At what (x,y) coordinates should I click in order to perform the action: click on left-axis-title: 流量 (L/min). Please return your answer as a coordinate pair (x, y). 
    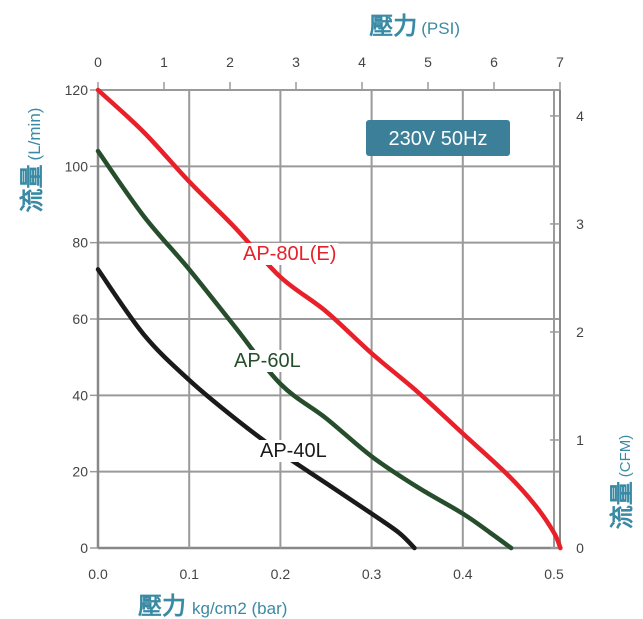
    Looking at the image, I should click on (32, 160).